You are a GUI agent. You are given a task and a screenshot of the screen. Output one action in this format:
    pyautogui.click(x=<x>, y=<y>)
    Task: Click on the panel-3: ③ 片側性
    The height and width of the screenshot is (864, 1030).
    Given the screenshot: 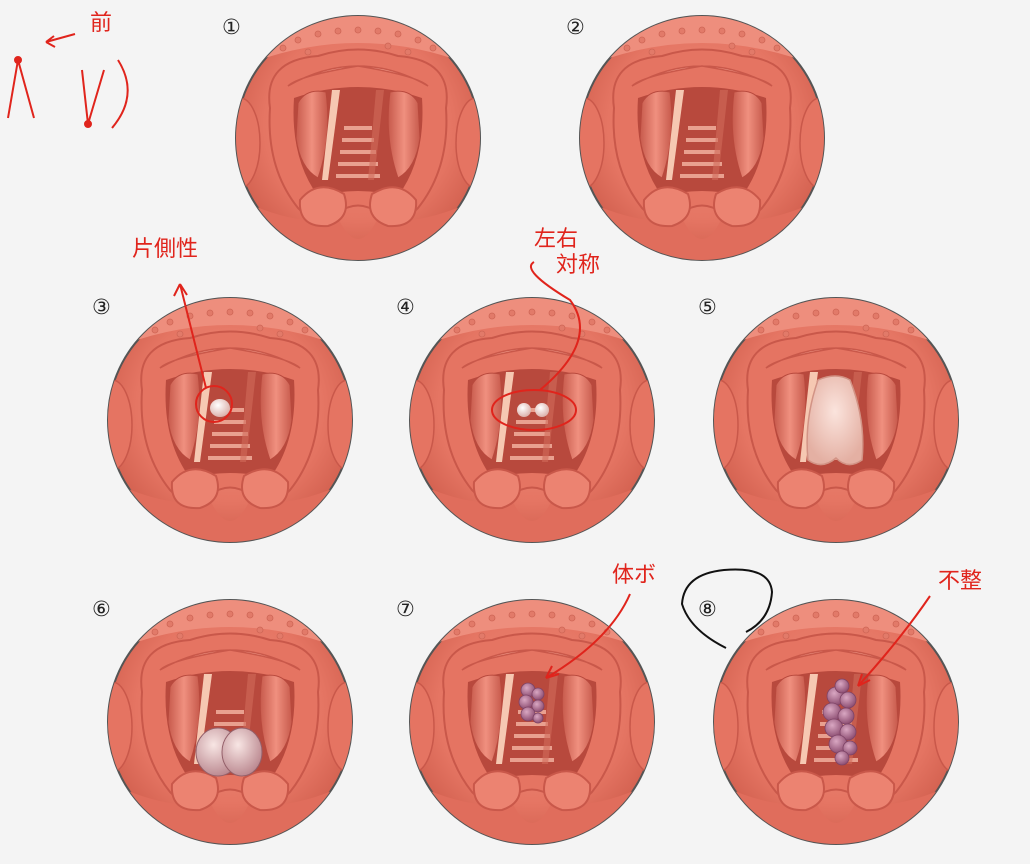 What is the action you would take?
    pyautogui.click(x=230, y=389)
    